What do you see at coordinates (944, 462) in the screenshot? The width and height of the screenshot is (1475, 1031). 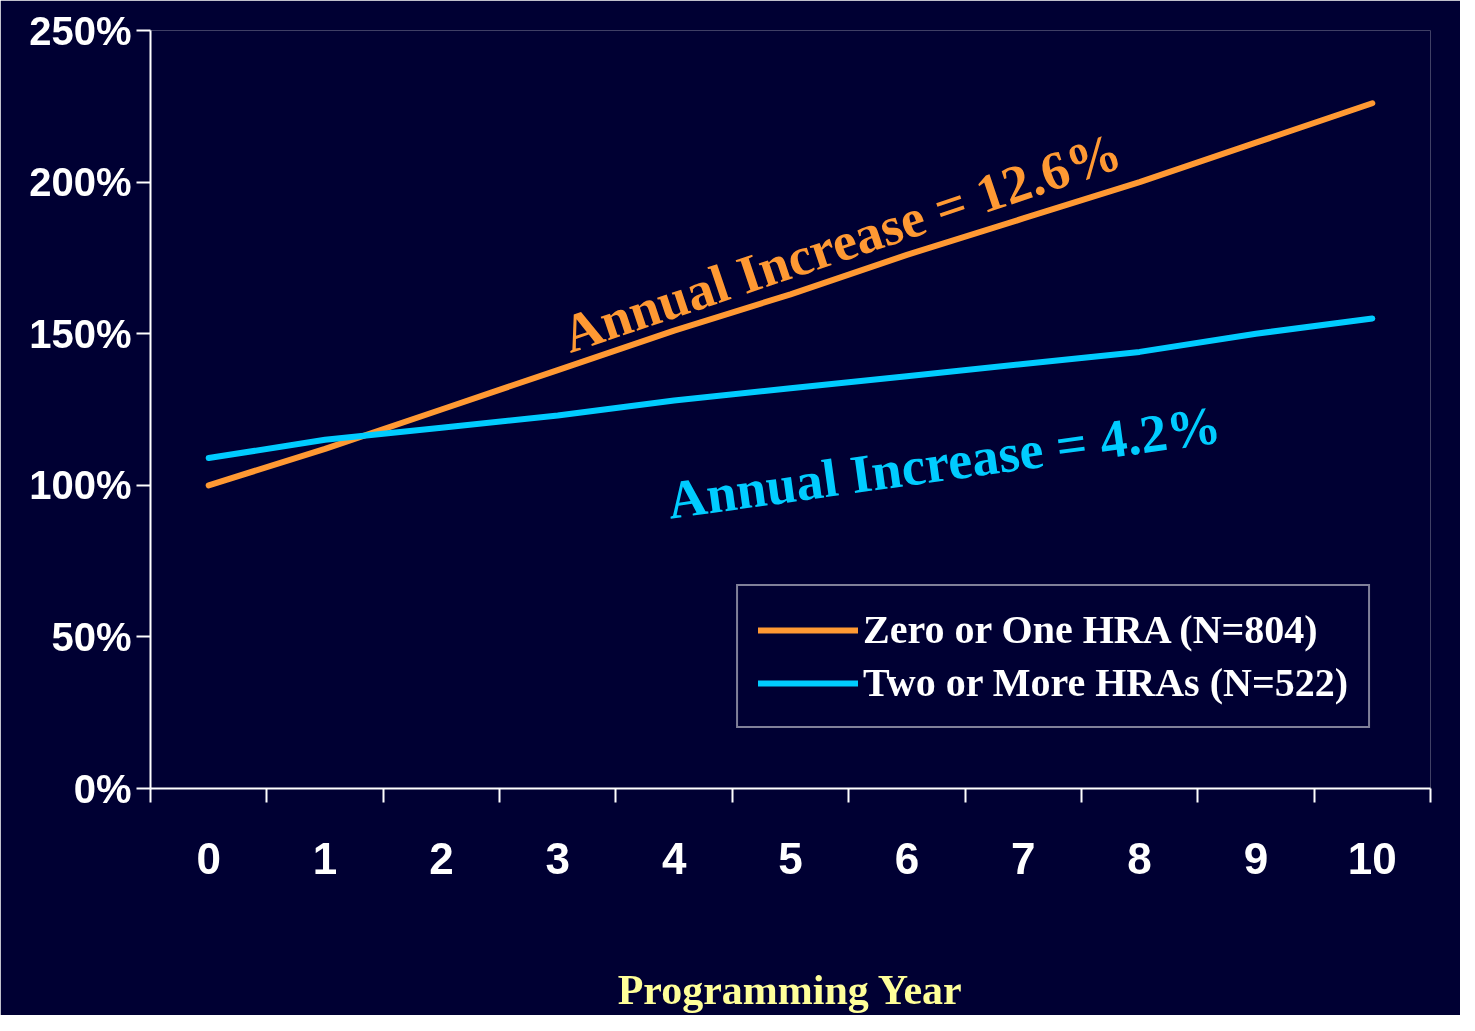 I see `annotation: Annual Increase = 4.2%` at bounding box center [944, 462].